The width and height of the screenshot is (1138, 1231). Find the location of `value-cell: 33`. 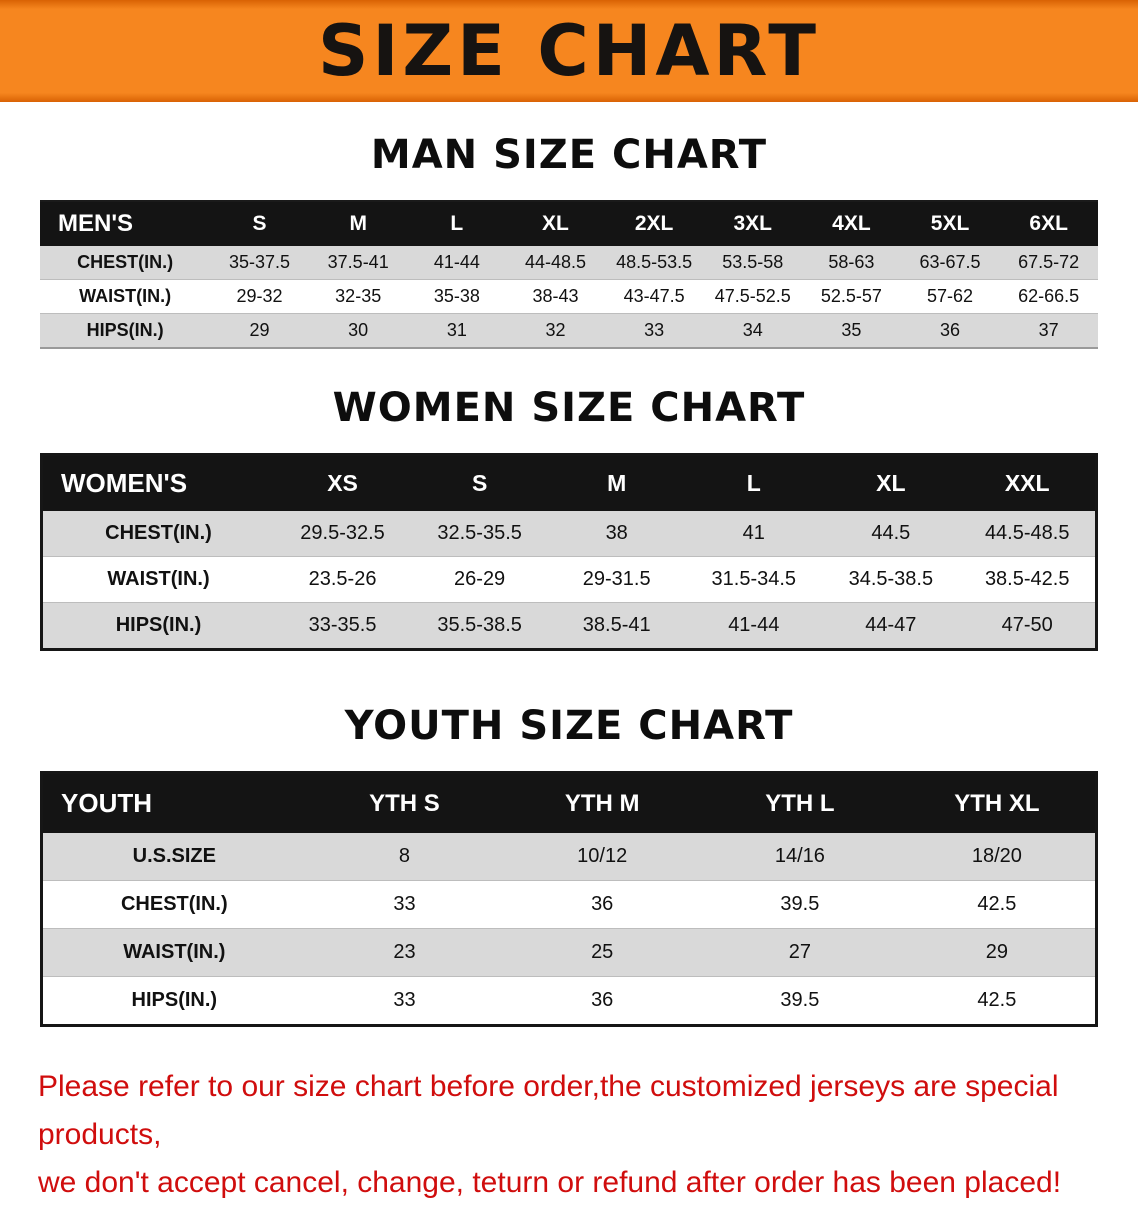

value-cell: 33 is located at coordinates (404, 904).